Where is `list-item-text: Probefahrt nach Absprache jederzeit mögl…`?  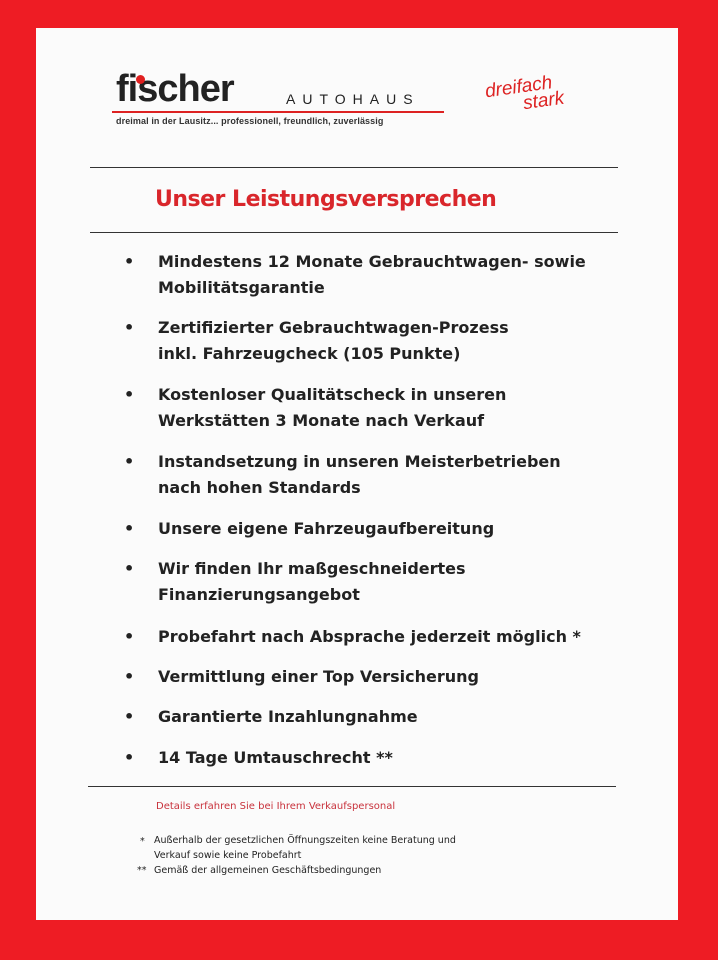
list-item-text: Probefahrt nach Absprache jederzeit mögl… is located at coordinates (369, 636).